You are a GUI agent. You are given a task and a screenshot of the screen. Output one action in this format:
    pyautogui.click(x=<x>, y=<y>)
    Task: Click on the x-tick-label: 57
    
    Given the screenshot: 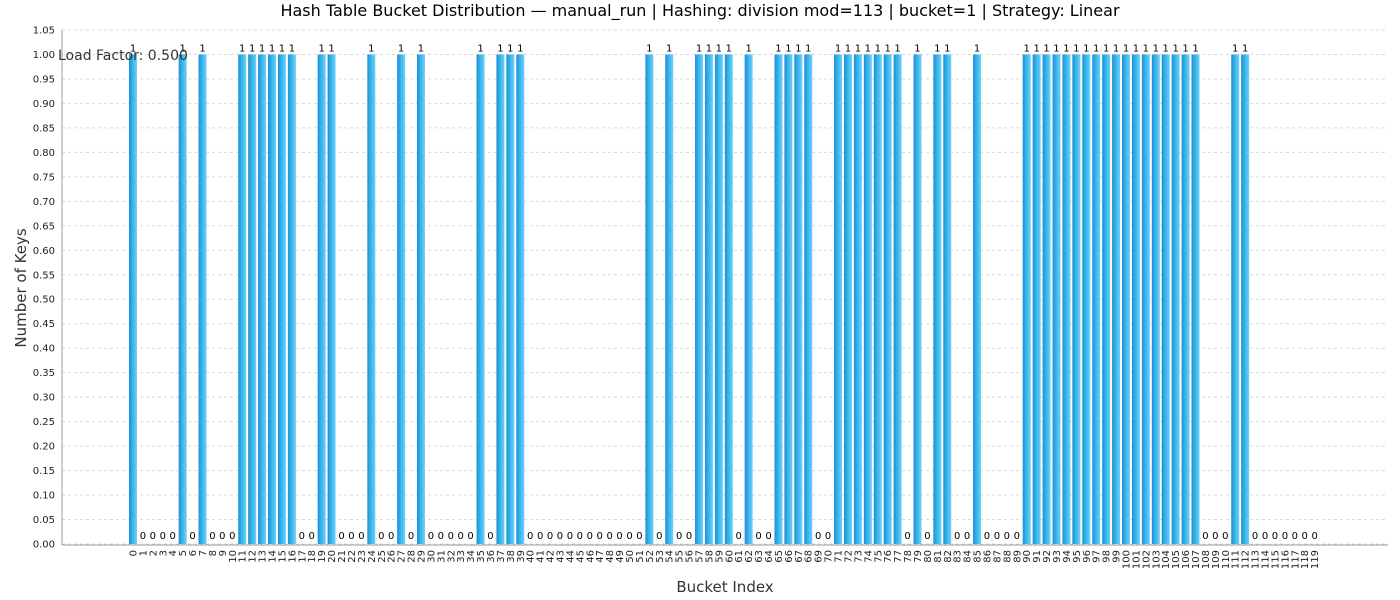 What is the action you would take?
    pyautogui.click(x=700, y=556)
    